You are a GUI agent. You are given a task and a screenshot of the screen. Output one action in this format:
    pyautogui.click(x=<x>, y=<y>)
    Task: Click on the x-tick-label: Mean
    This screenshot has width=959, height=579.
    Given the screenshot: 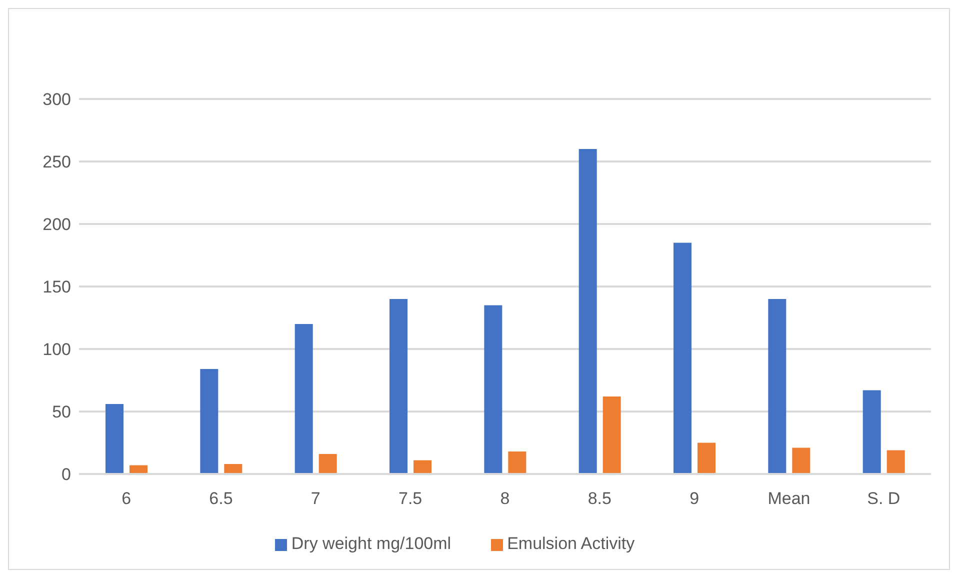 What is the action you would take?
    pyautogui.click(x=789, y=498)
    